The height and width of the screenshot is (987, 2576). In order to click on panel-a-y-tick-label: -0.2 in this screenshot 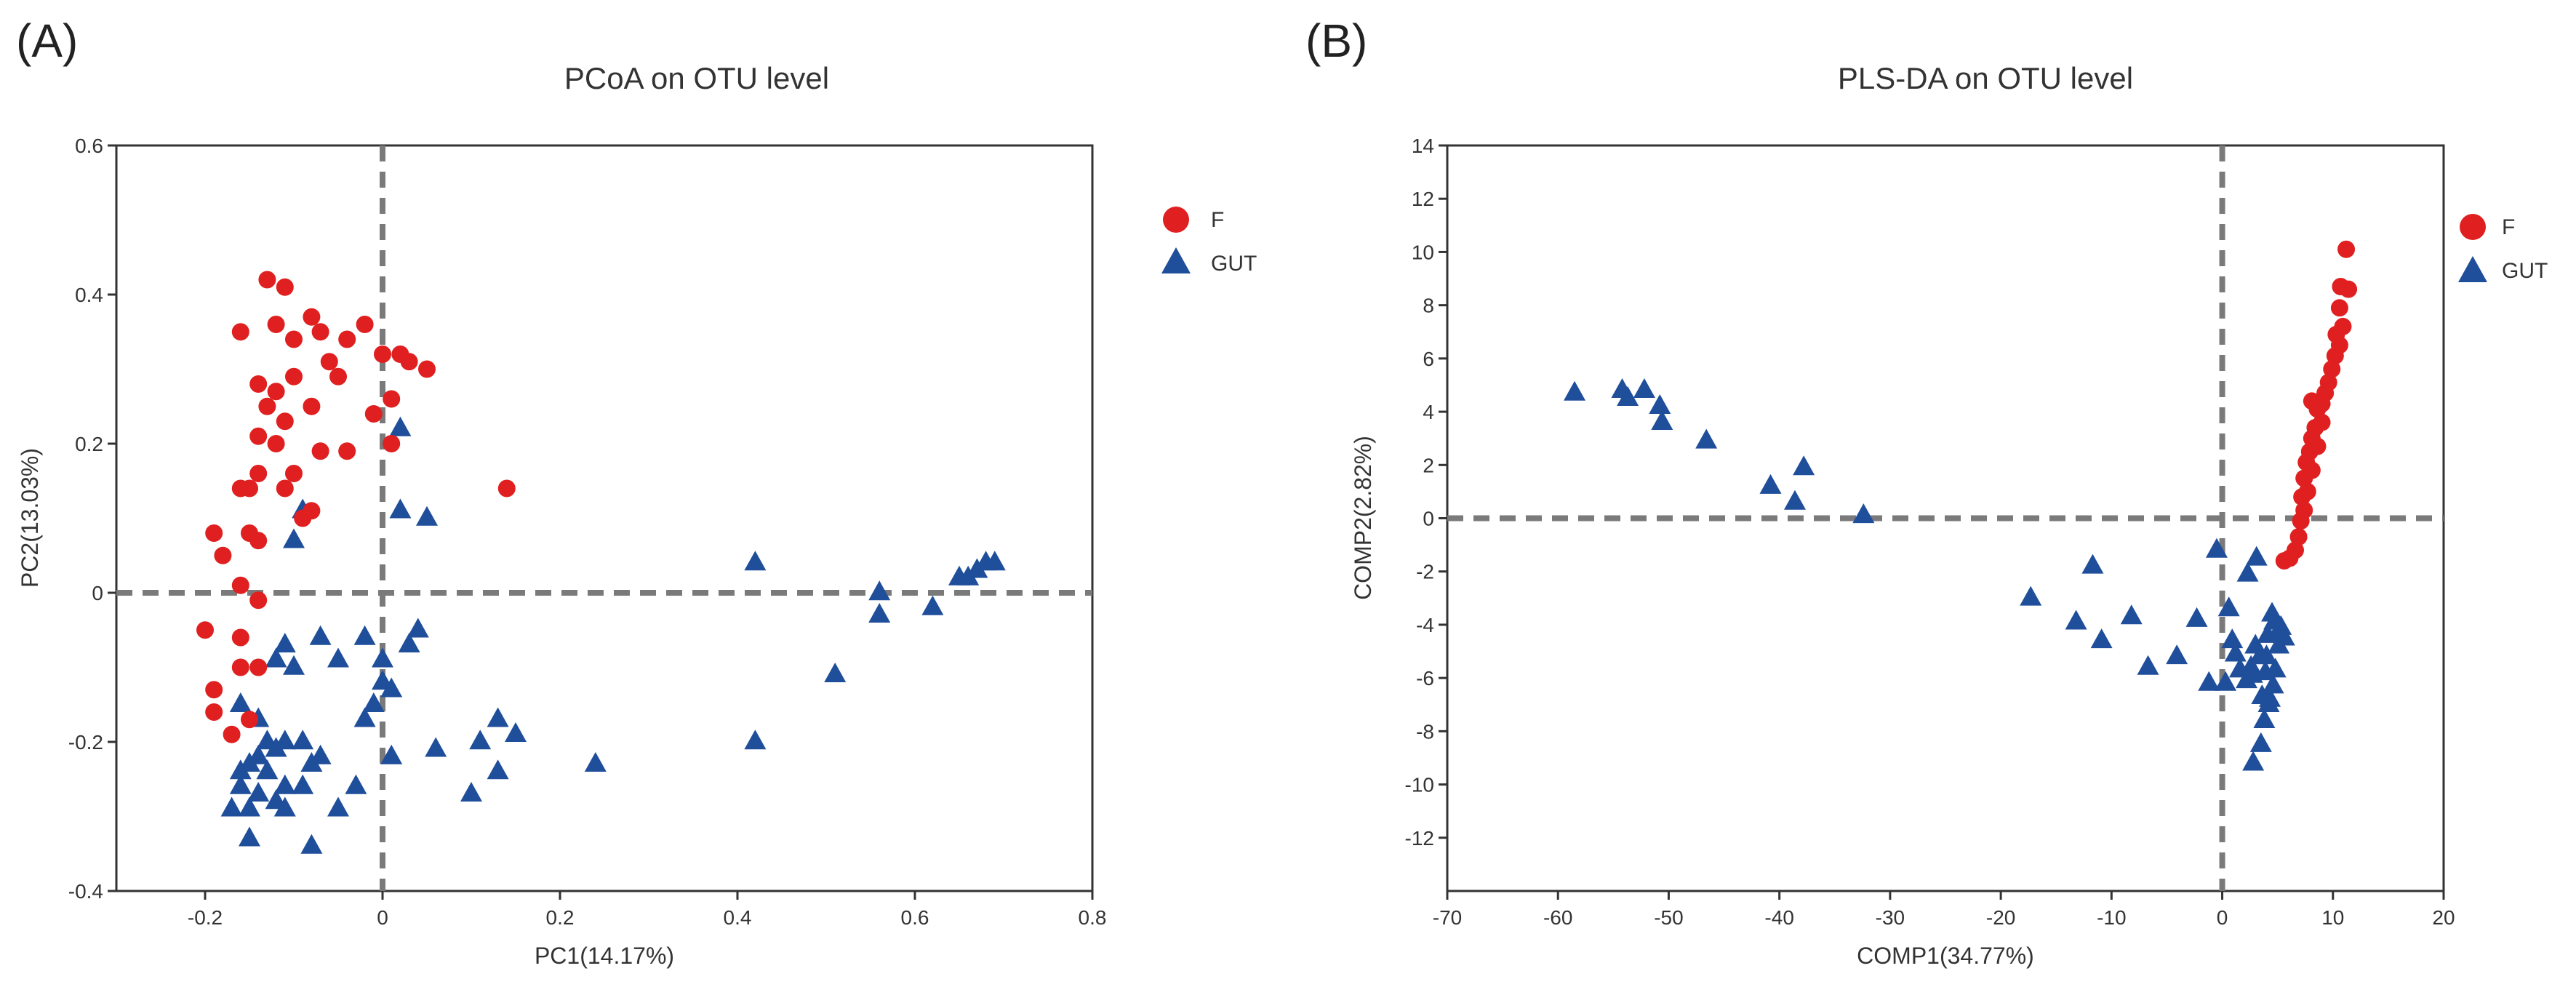, I will do `click(85, 742)`.